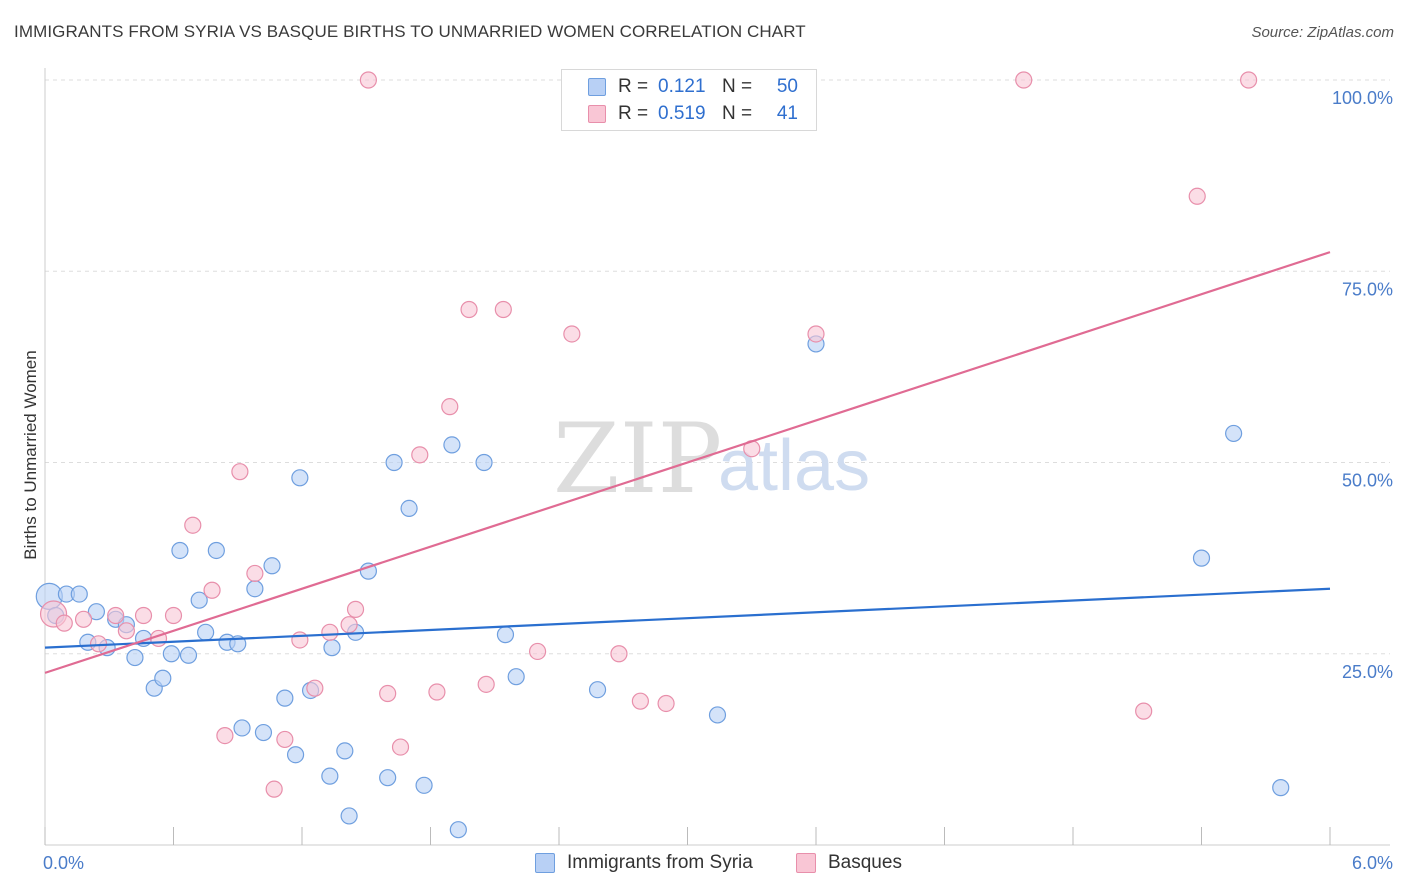 The image size is (1406, 892). I want to click on x-tick-label: 0.0%, so click(63, 863).